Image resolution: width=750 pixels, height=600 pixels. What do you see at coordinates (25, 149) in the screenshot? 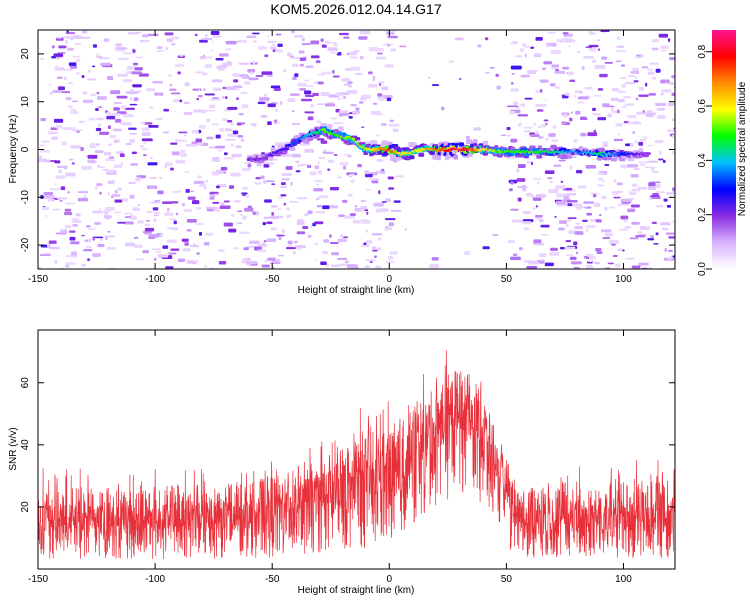
I see `spectrogram-ytick-label: 0` at bounding box center [25, 149].